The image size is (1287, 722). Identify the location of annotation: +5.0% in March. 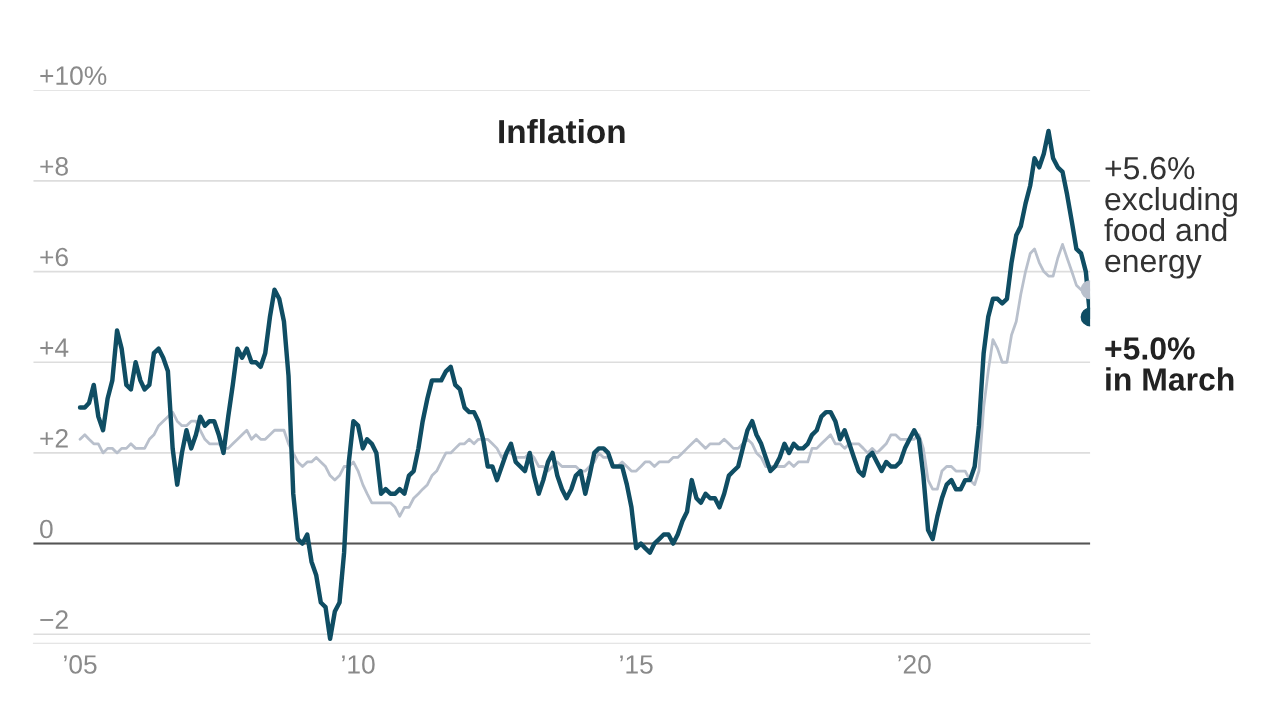
(1169, 364).